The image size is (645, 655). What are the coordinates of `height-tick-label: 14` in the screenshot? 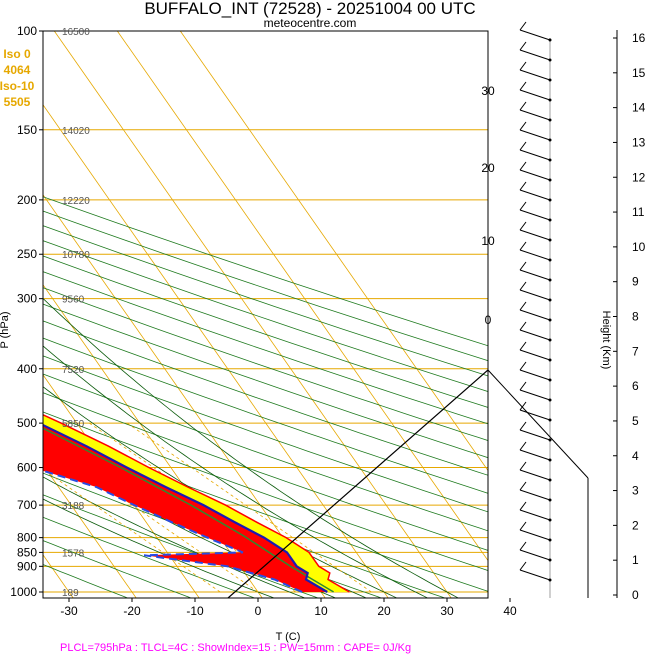 It's located at (638, 108).